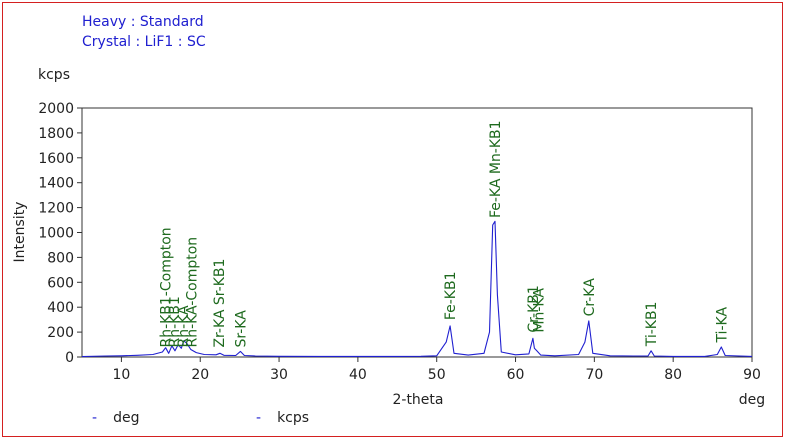 This screenshot has width=787, height=441. Describe the element at coordinates (279, 375) in the screenshot. I see `x-tick-label: 30` at that location.